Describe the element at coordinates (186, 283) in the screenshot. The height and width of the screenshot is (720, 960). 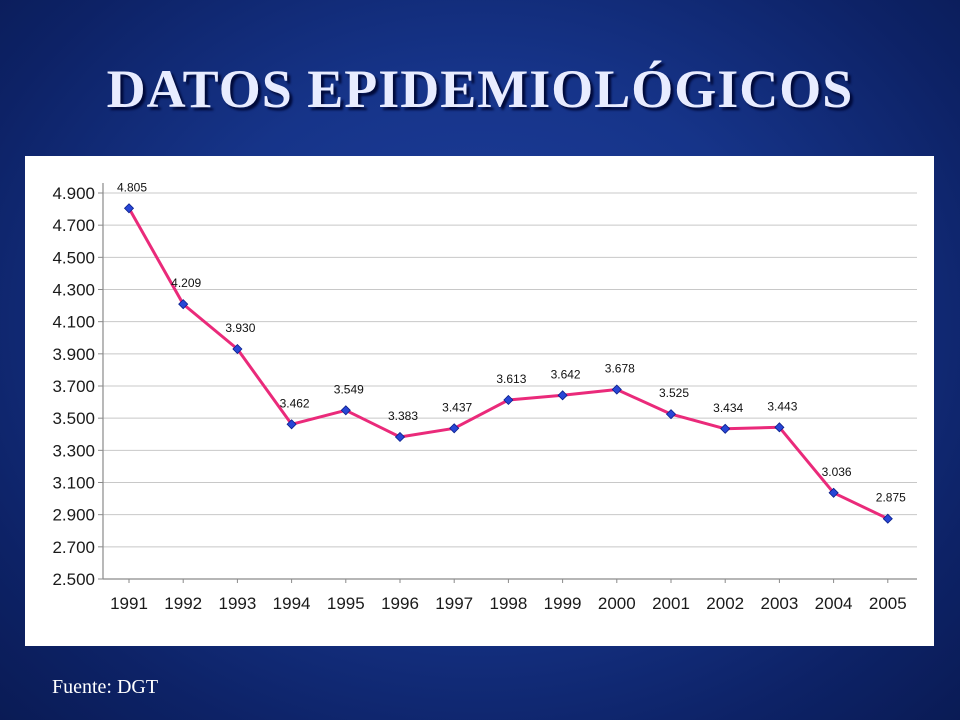
I see `data-label: 4.209` at that location.